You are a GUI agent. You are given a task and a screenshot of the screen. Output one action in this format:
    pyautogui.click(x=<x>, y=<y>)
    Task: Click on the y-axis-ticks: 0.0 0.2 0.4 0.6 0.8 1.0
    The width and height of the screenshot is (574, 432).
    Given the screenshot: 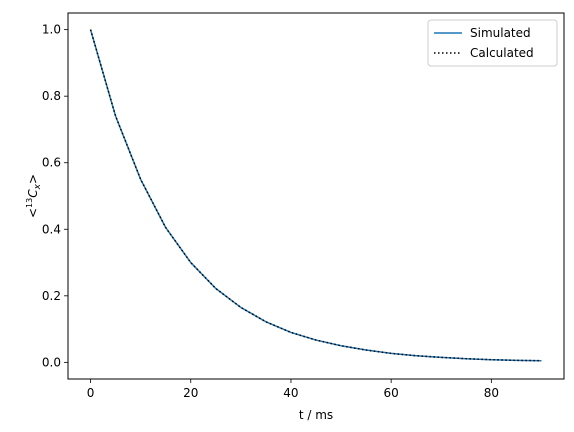 What is the action you would take?
    pyautogui.click(x=55, y=196)
    